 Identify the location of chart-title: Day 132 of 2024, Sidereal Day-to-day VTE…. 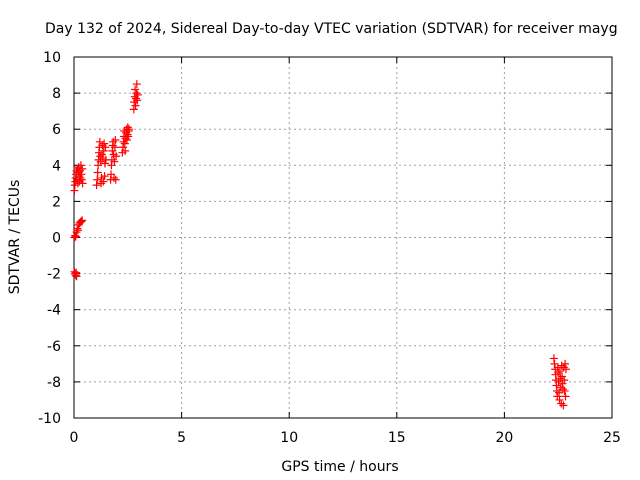
(331, 29).